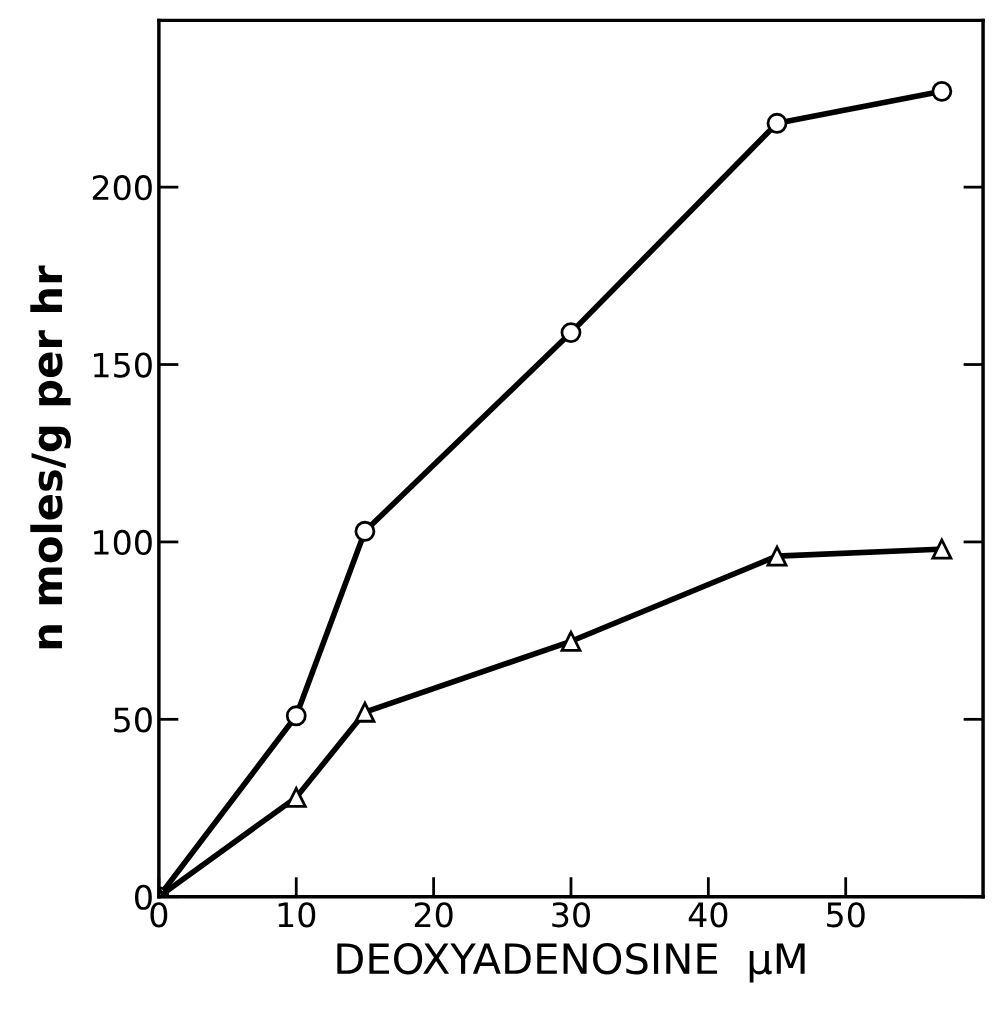 The image size is (993, 1019). Describe the element at coordinates (571, 915) in the screenshot. I see `x-tick-label: 30` at that location.